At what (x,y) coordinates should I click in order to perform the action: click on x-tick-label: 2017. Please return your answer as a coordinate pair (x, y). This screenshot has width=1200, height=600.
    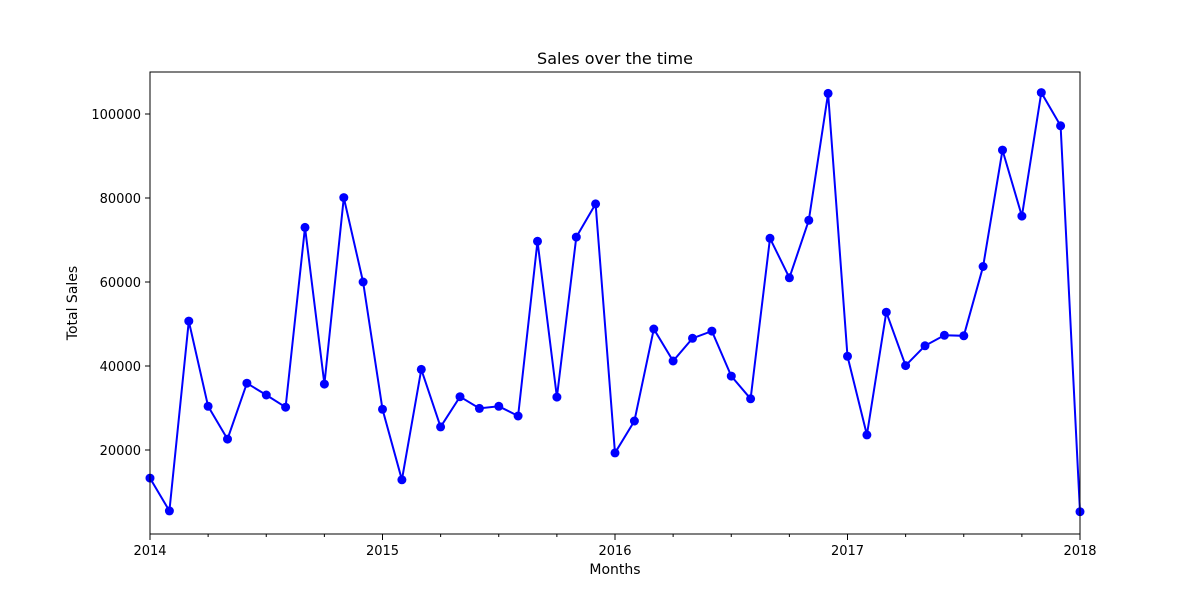
    Looking at the image, I should click on (847, 551).